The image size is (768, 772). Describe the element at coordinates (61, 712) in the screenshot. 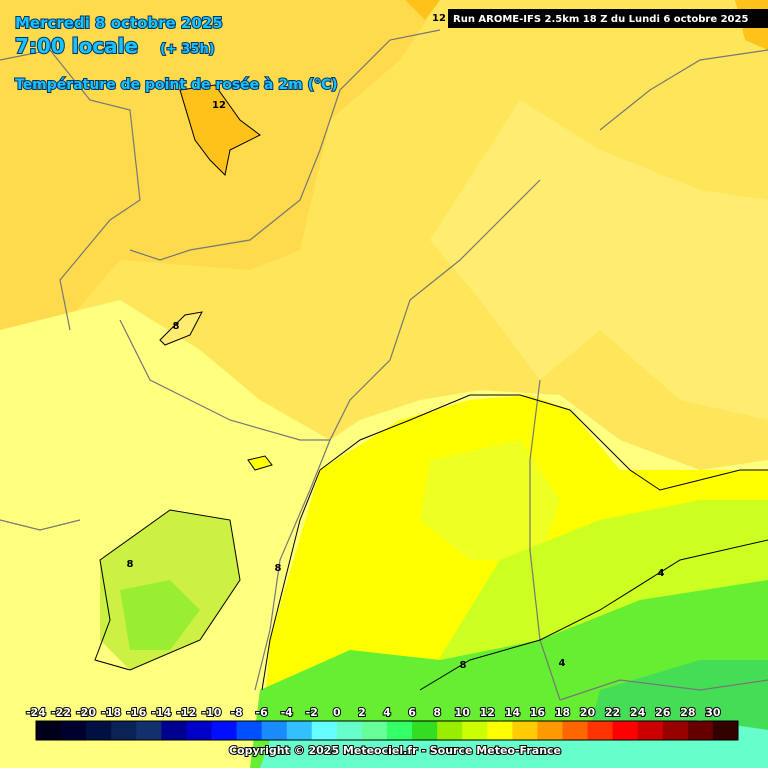

I see `legend-label: -22` at that location.